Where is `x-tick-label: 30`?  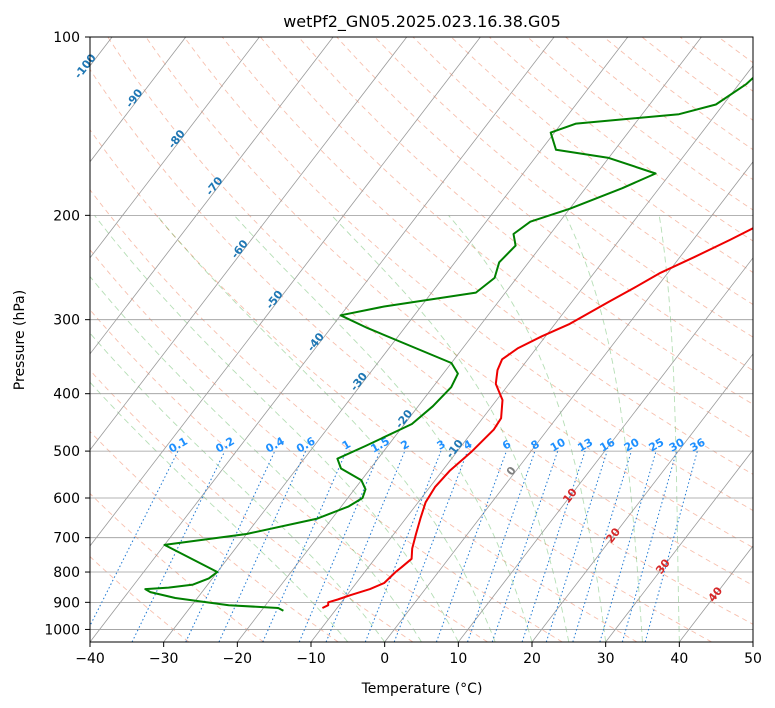
x-tick-label: 30 is located at coordinates (606, 659).